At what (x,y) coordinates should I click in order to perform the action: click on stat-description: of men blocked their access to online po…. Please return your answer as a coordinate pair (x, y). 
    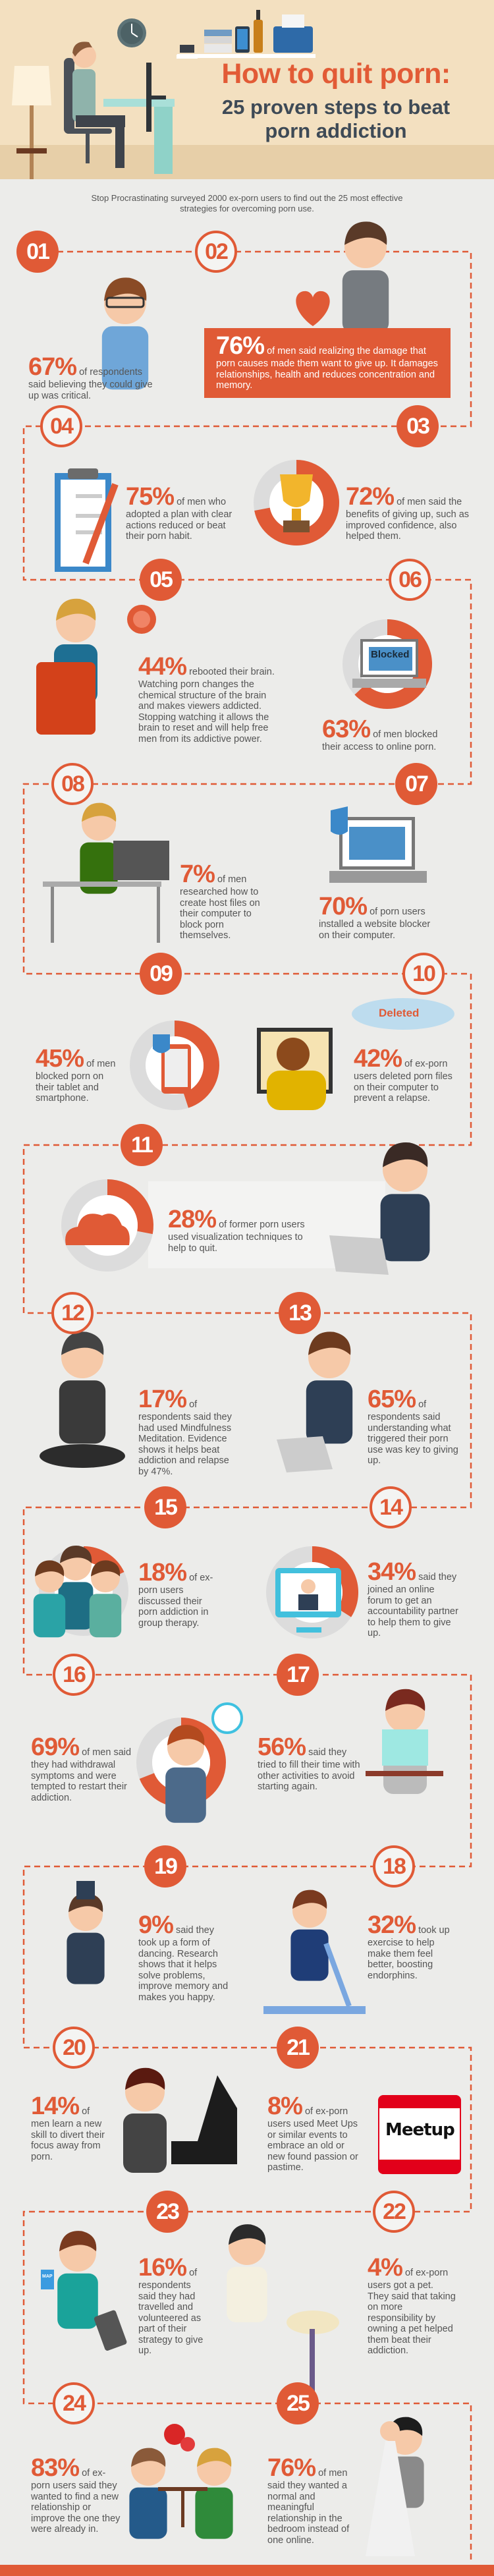
    Looking at the image, I should click on (380, 740).